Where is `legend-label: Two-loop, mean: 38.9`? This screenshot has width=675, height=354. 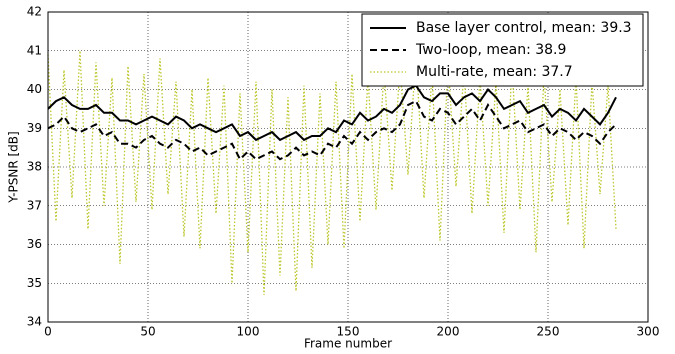
legend-label: Two-loop, mean: 38.9 is located at coordinates (490, 50).